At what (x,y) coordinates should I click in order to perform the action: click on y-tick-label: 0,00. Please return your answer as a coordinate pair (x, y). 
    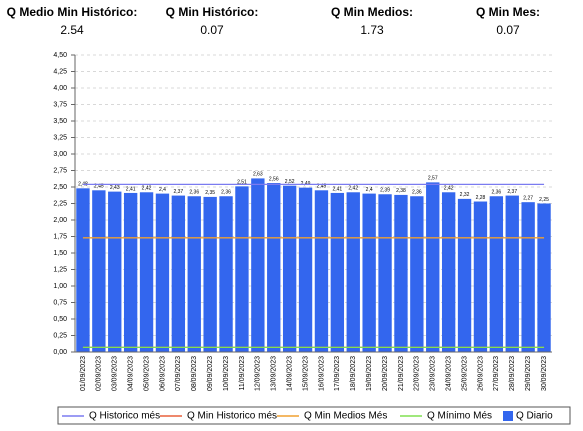
    Looking at the image, I should click on (60, 352).